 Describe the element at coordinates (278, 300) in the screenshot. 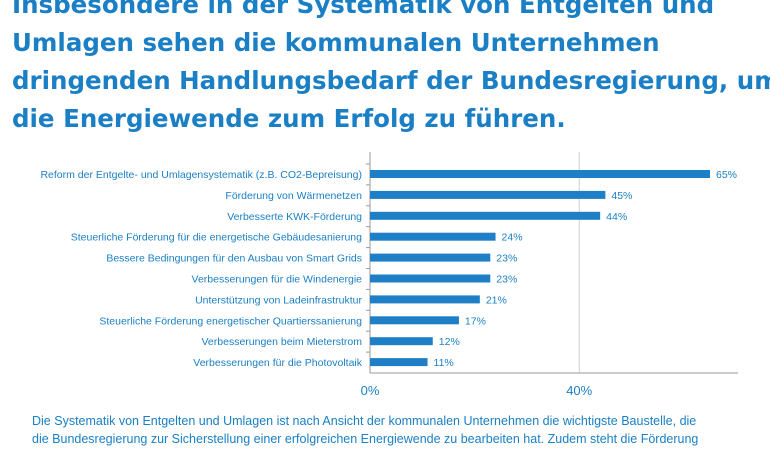

I see `category-label: Unterstützung von Ladeinfrastruktur` at that location.